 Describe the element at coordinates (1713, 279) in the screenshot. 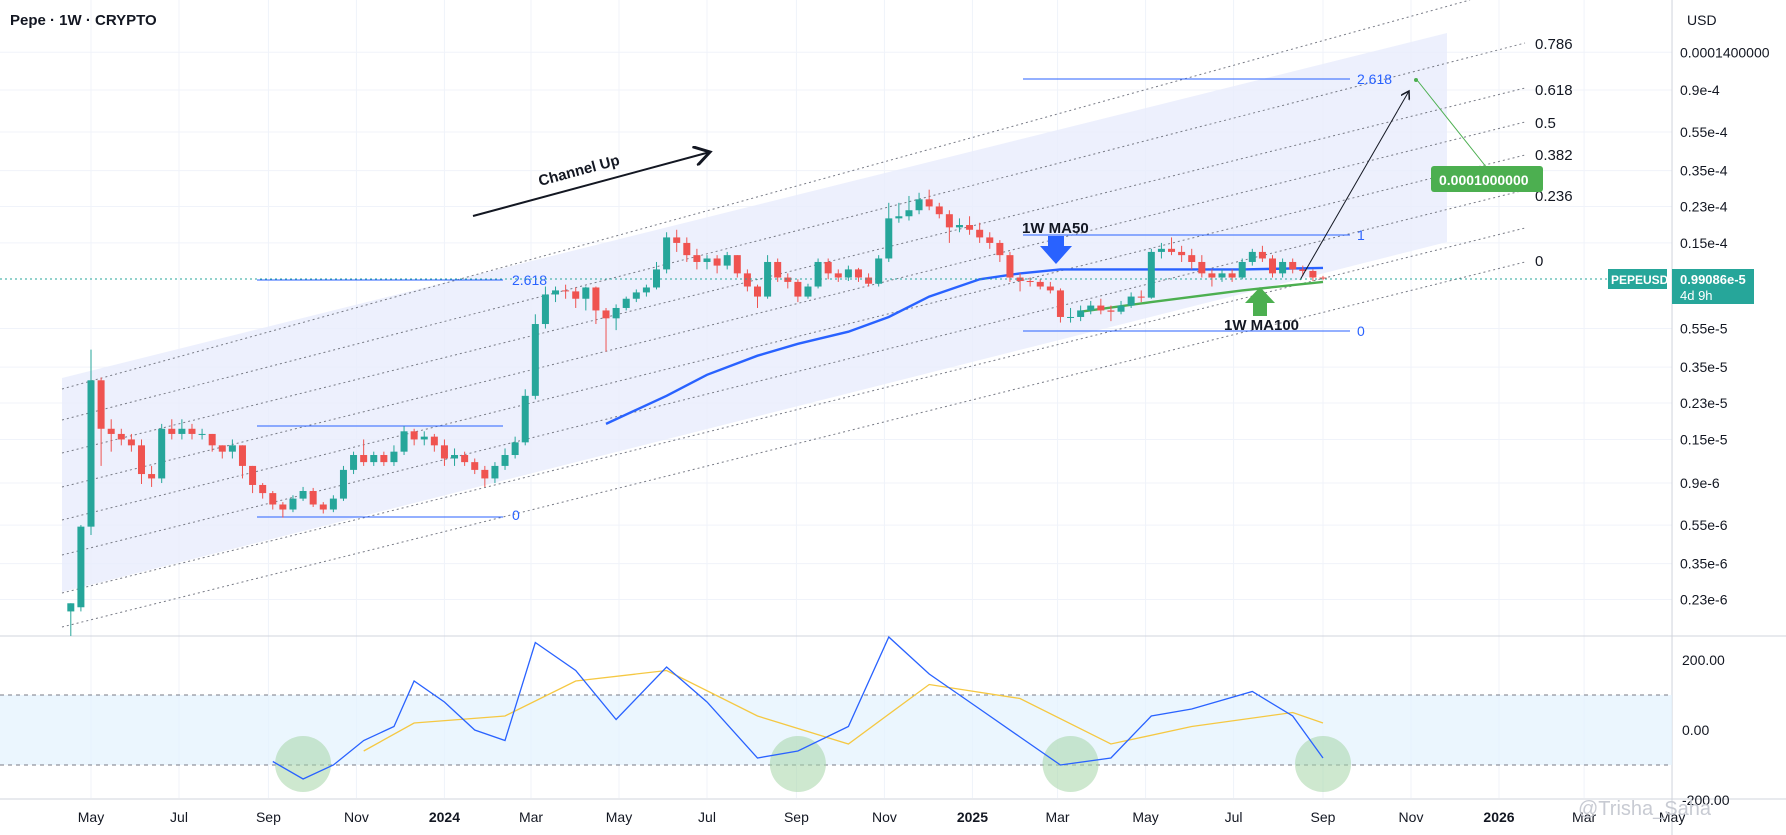

I see `price-badge-value: 0.99086e-5` at that location.